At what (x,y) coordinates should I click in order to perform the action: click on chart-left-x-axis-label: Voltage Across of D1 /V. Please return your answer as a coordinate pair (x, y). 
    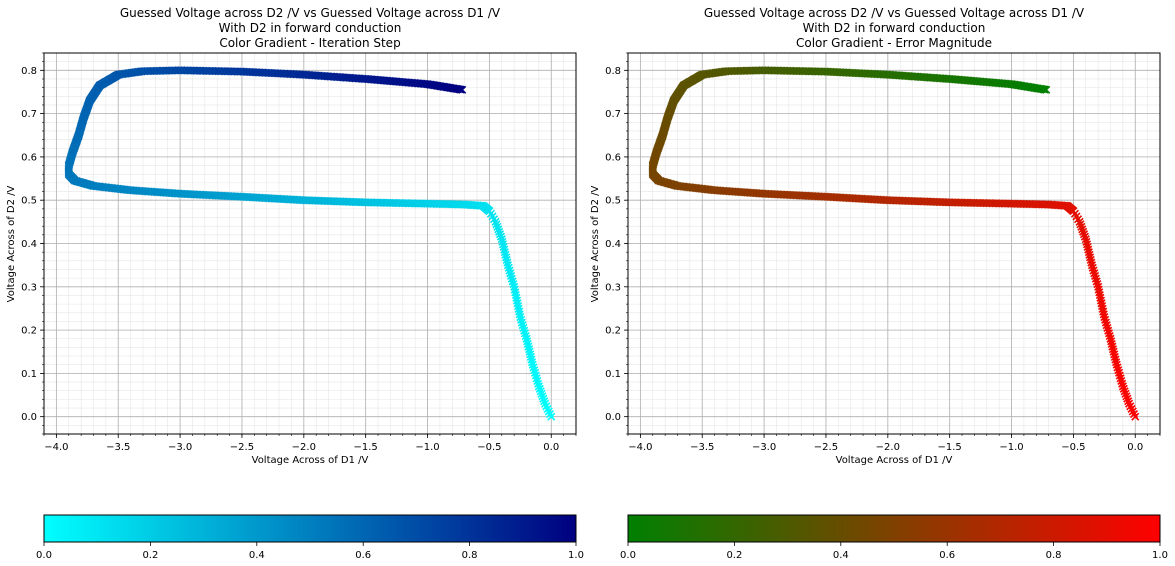
    Looking at the image, I should click on (310, 460).